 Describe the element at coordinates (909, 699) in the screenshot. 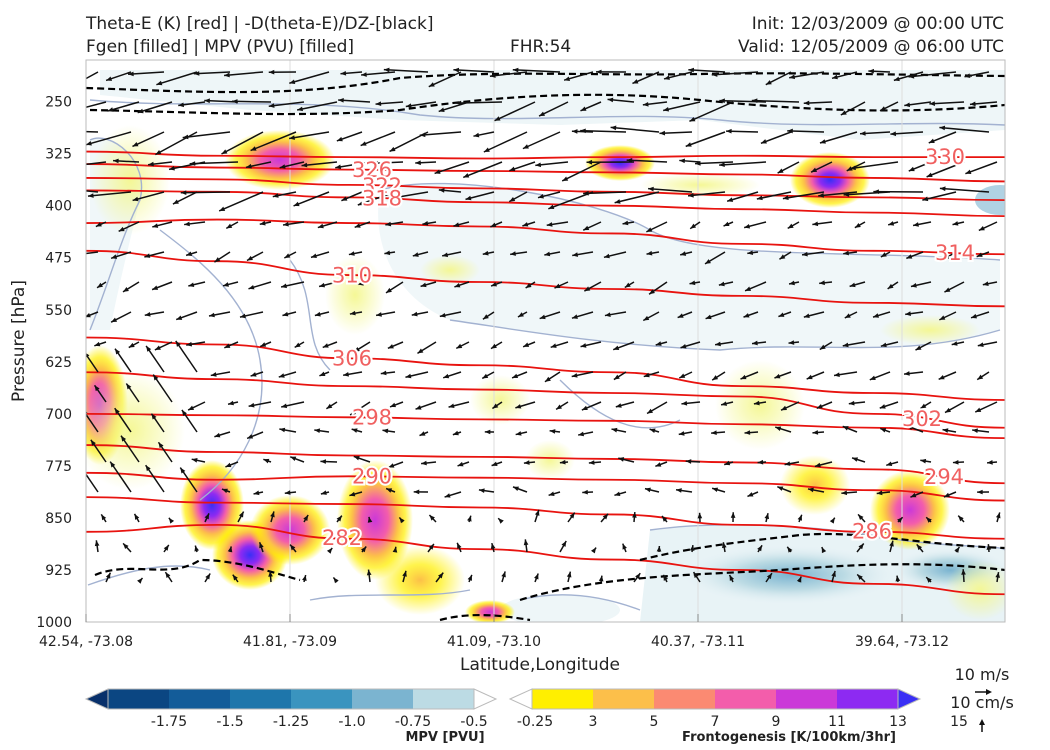

I see `colorbar-extend-right` at that location.